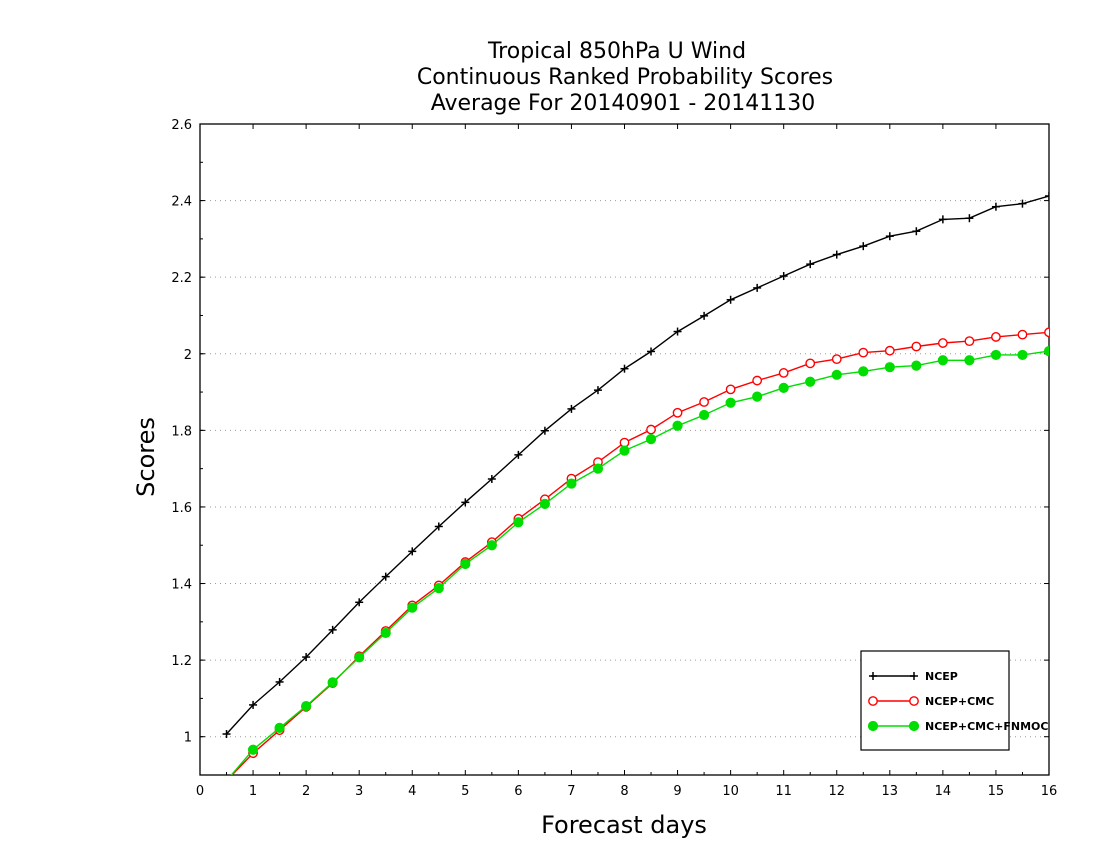  Describe the element at coordinates (518, 791) in the screenshot. I see `x-tick-label-6: 6` at that location.